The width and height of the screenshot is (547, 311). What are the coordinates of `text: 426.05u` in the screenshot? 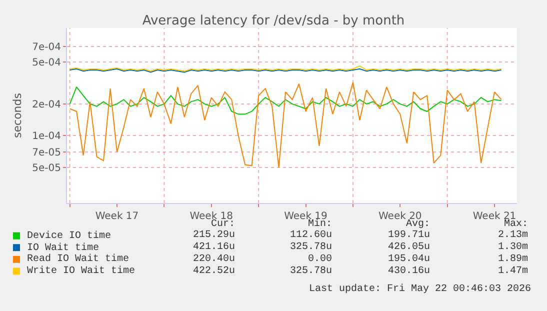 It's located at (409, 247).